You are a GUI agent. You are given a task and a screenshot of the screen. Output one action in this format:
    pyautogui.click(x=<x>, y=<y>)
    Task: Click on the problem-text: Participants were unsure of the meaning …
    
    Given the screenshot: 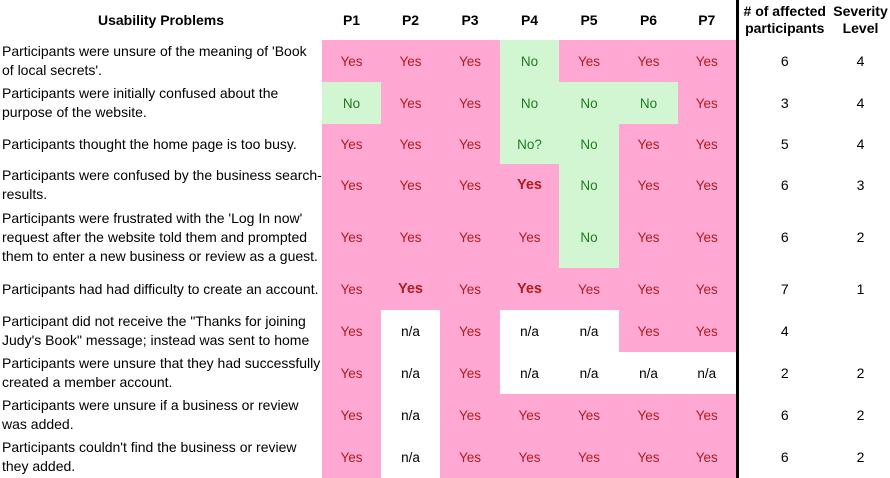 What is the action you would take?
    pyautogui.click(x=154, y=60)
    